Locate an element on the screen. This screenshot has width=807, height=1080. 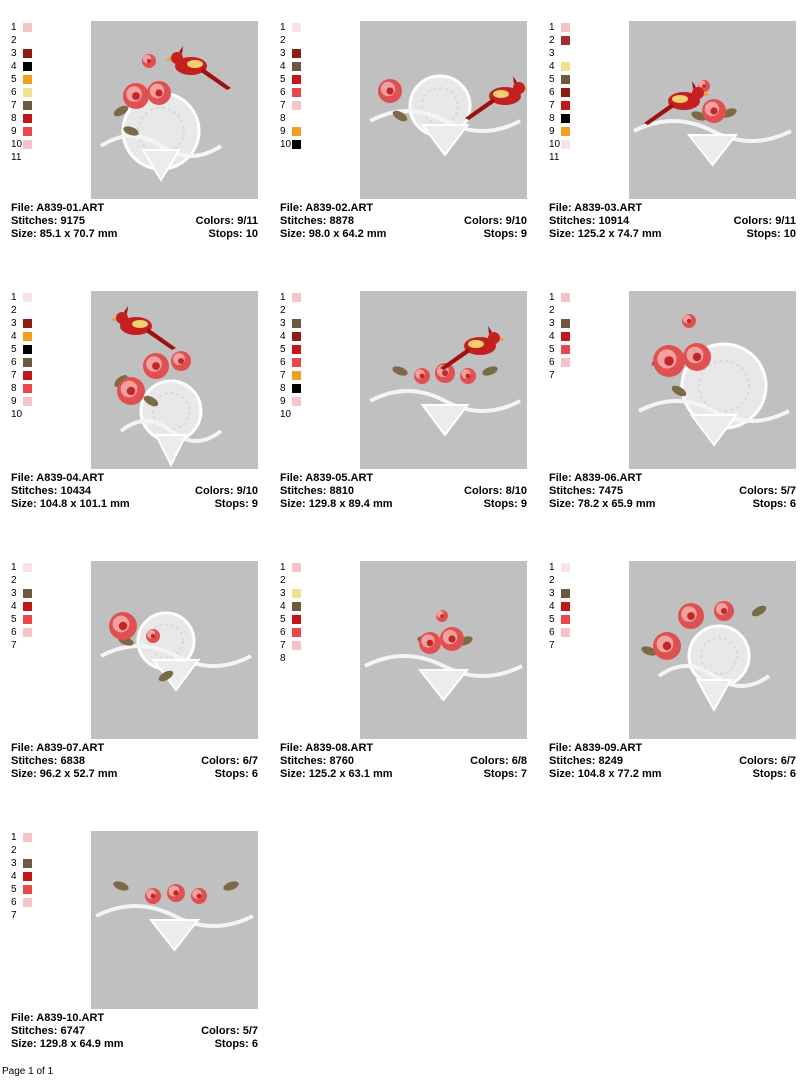
file-name: File: A839-02.ART is located at coordinates (327, 208).